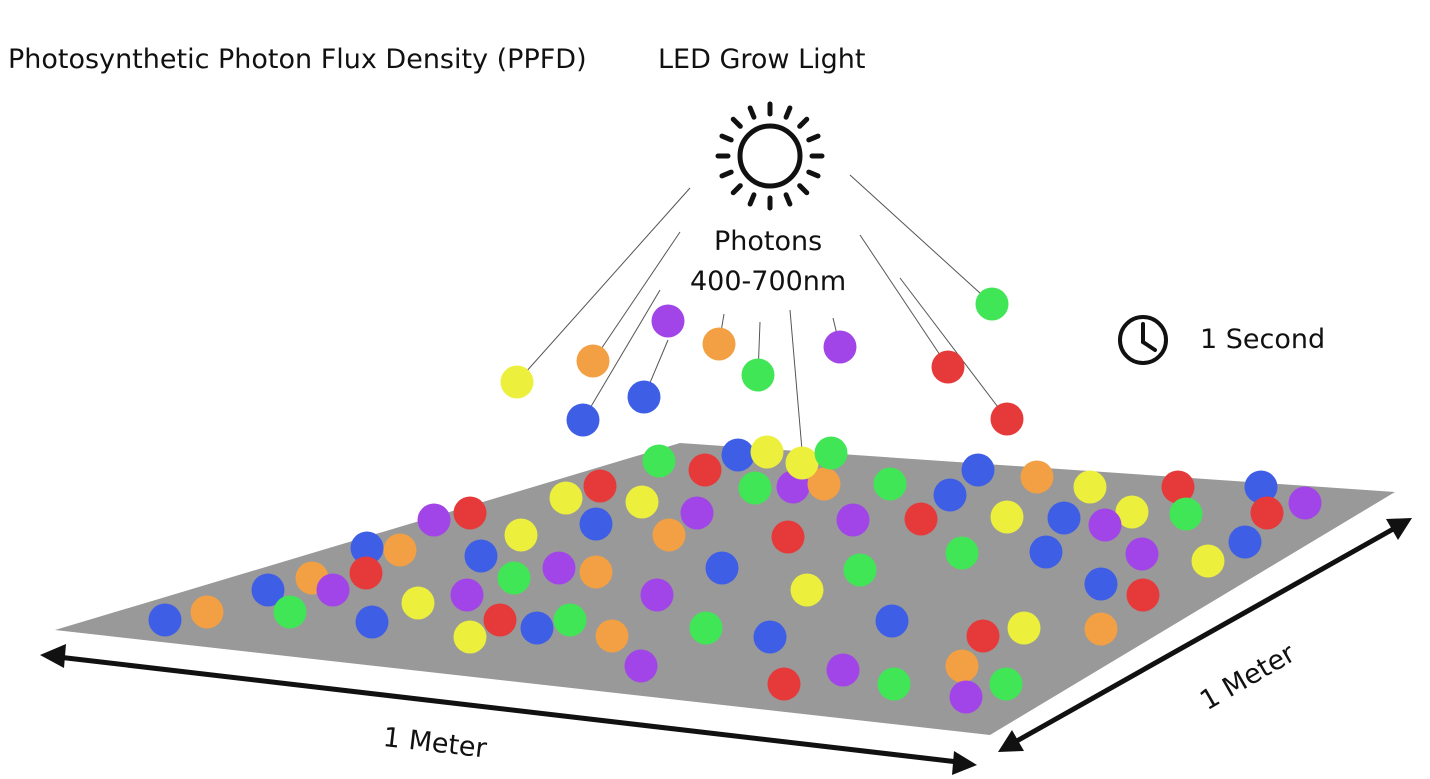 This screenshot has height=779, width=1430. What do you see at coordinates (768, 262) in the screenshot?
I see `photons-label: Photons 400-700nm` at bounding box center [768, 262].